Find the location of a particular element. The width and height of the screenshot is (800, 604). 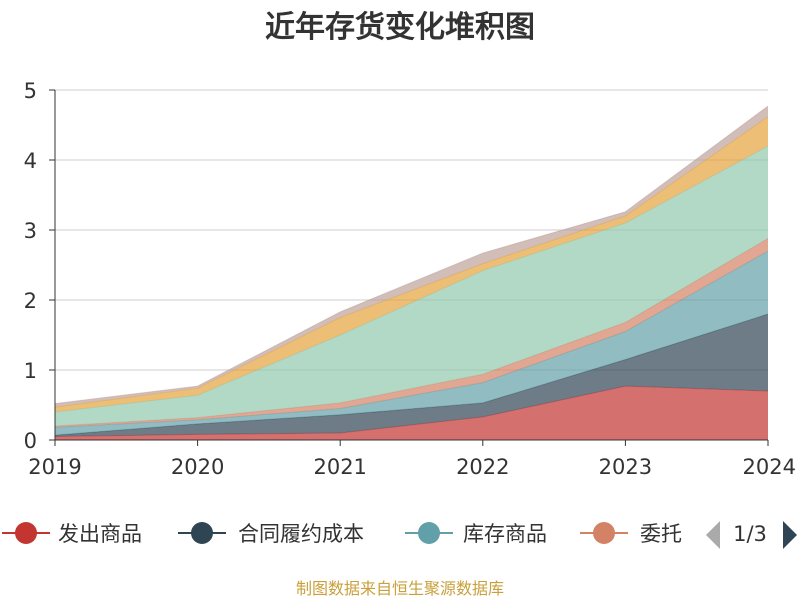

data-source-note: 制图数据来自恒生聚源数据库 is located at coordinates (400, 588).